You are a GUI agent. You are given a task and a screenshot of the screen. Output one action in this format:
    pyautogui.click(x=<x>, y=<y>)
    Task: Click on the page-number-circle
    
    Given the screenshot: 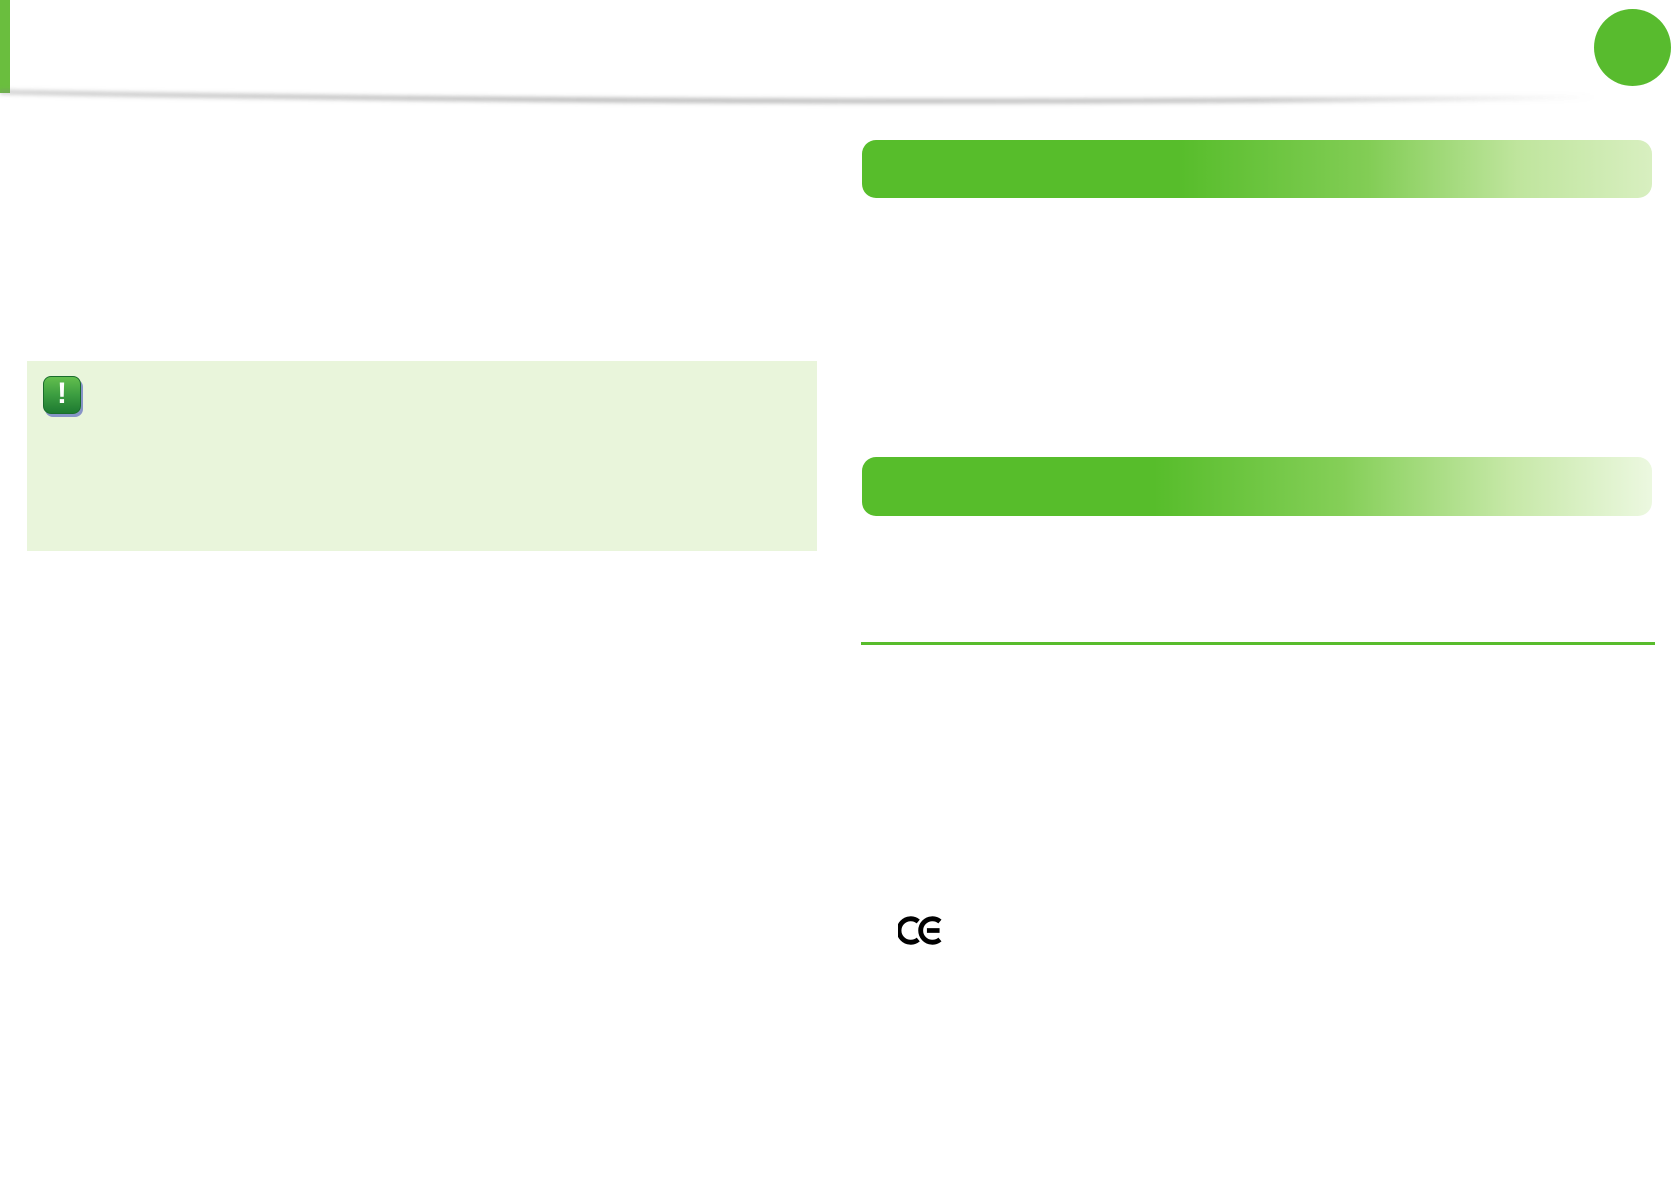 What is the action you would take?
    pyautogui.click(x=1632, y=47)
    